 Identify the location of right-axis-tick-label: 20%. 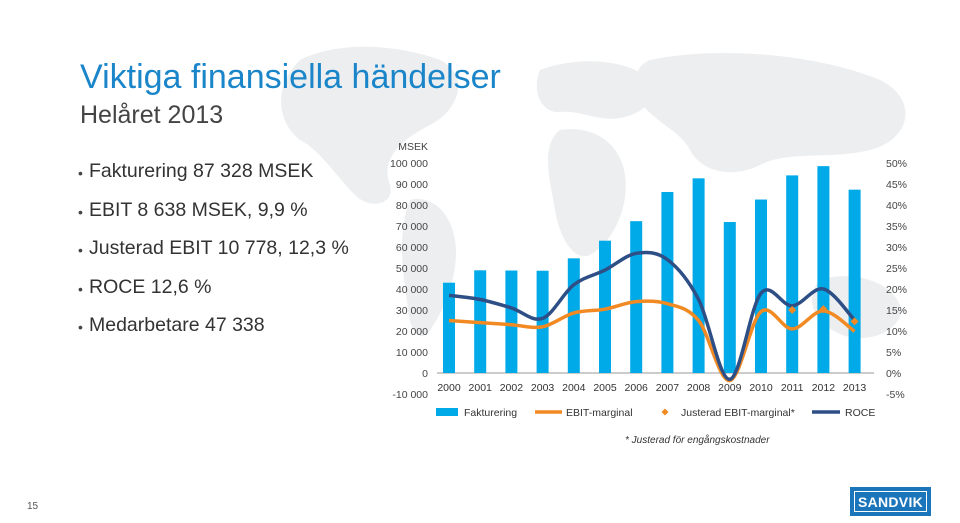
(896, 290).